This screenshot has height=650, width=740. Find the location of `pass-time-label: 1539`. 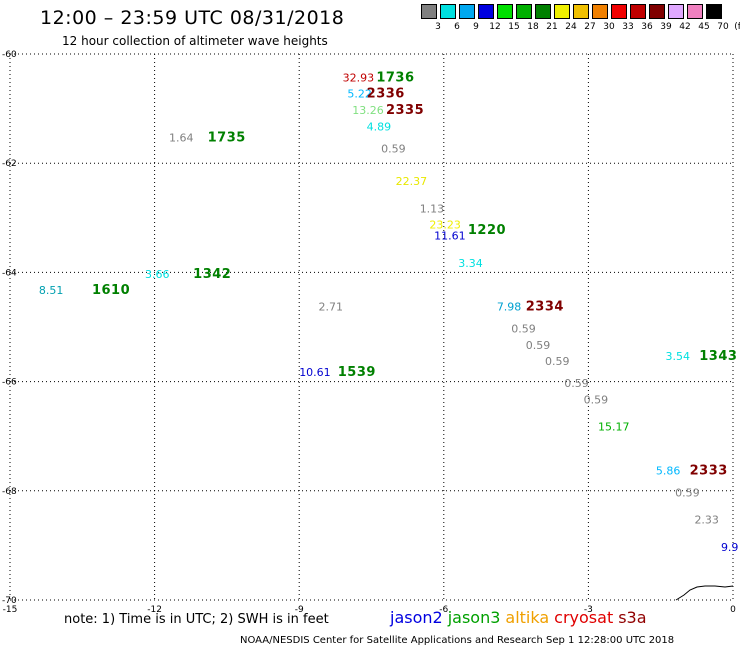

pass-time-label: 1539 is located at coordinates (357, 372).